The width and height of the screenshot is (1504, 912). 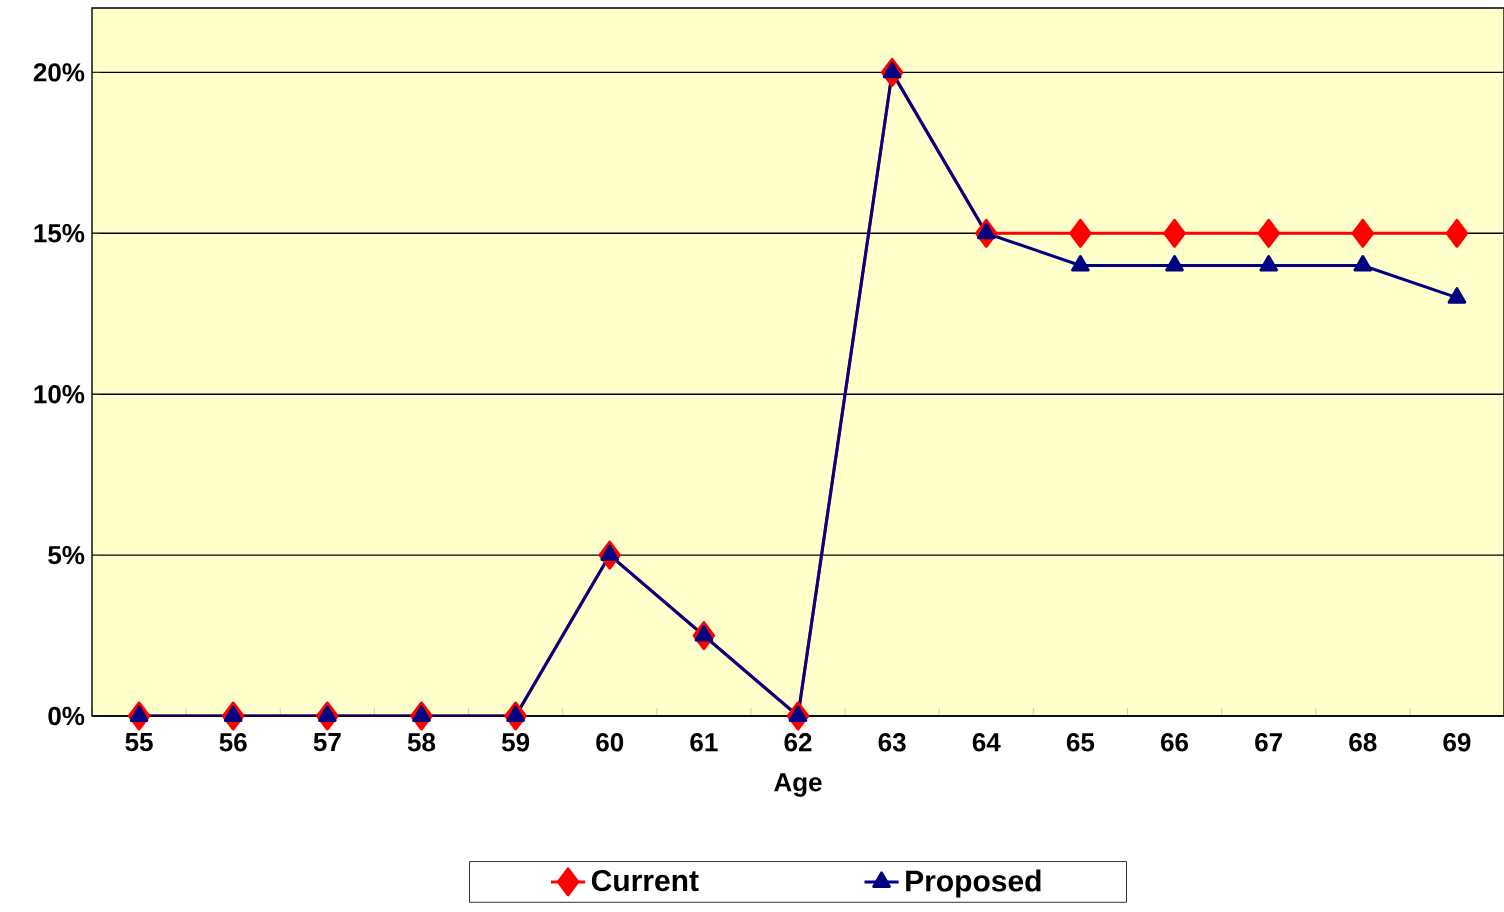 I want to click on x-tick-label: 61, so click(x=704, y=742).